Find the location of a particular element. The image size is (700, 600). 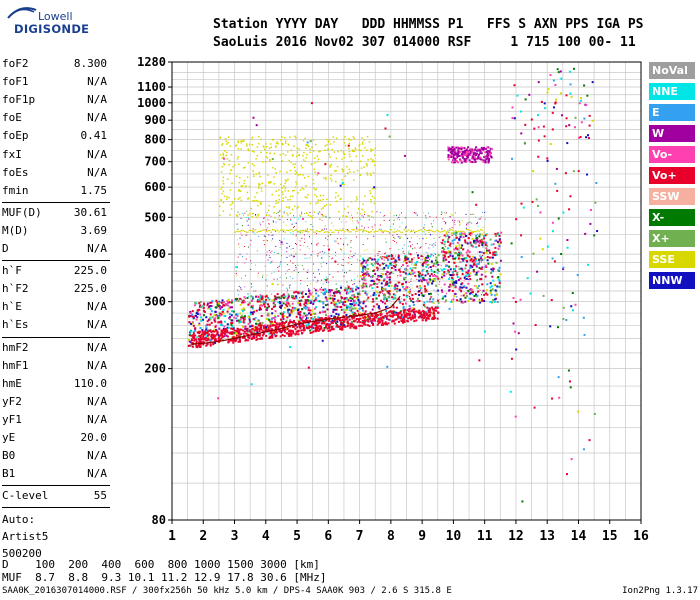

x-tick-label: 1 is located at coordinates (172, 536).